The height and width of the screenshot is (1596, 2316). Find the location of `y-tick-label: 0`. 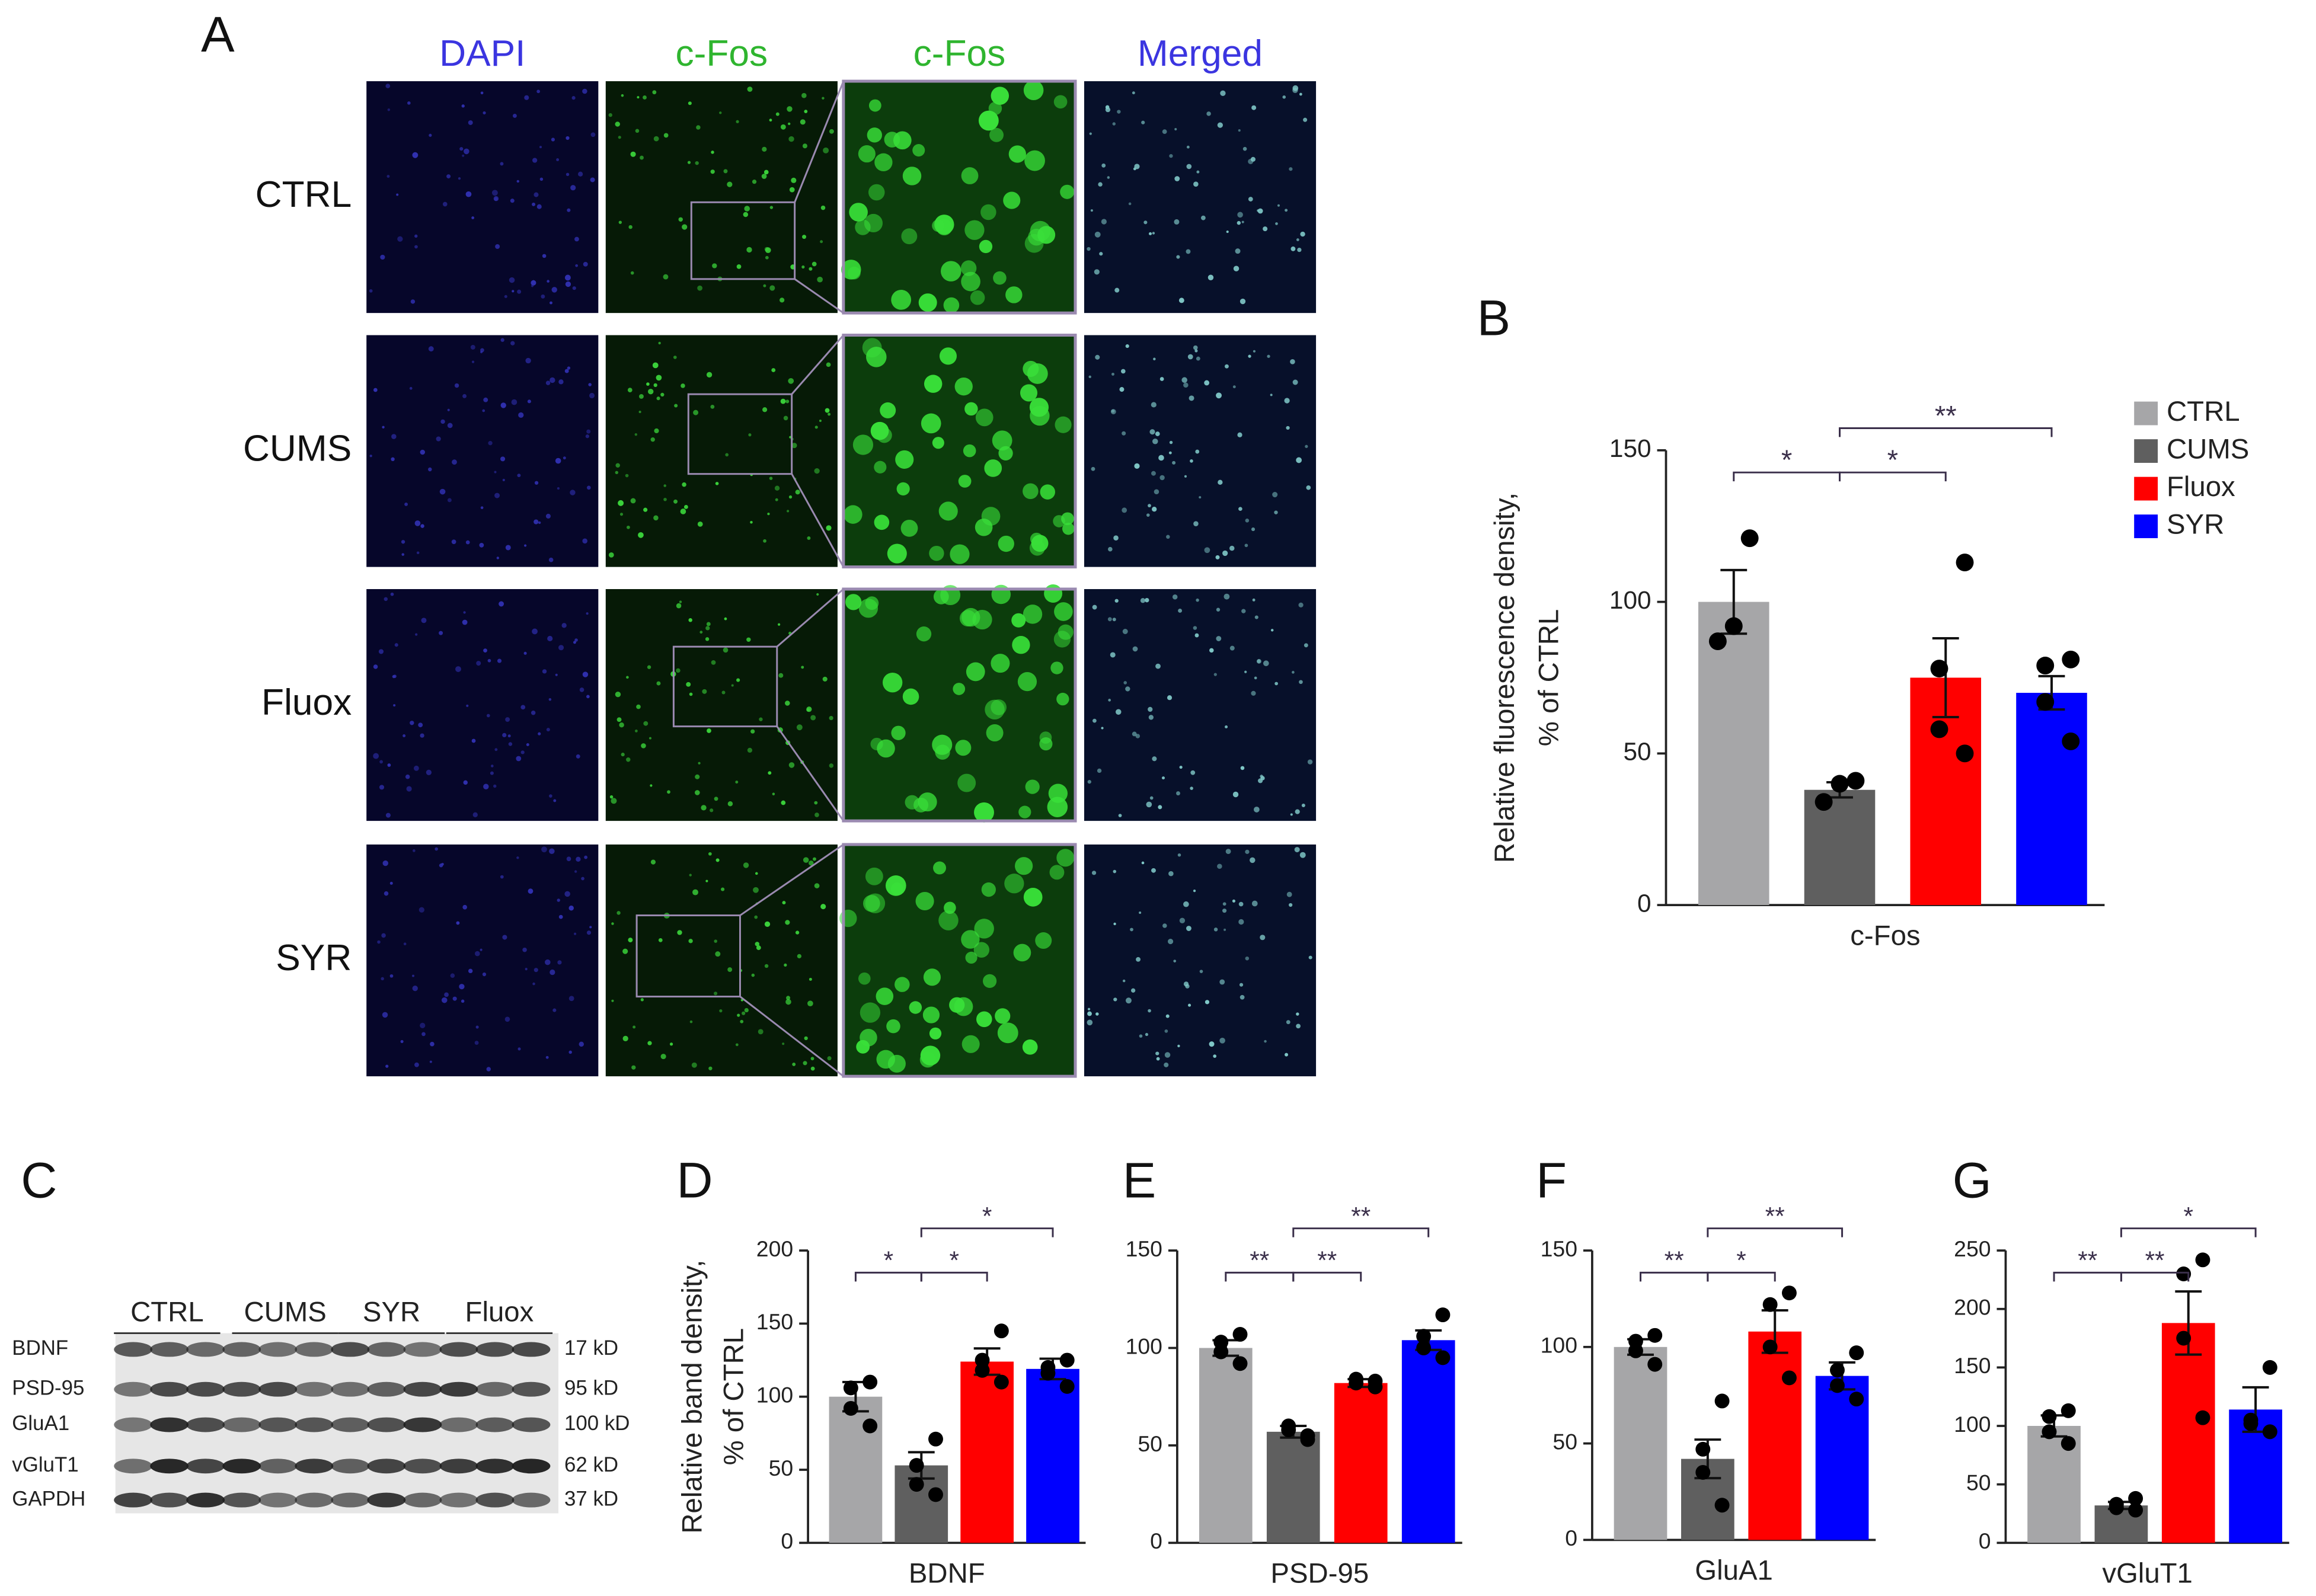

y-tick-label: 0 is located at coordinates (787, 1540).